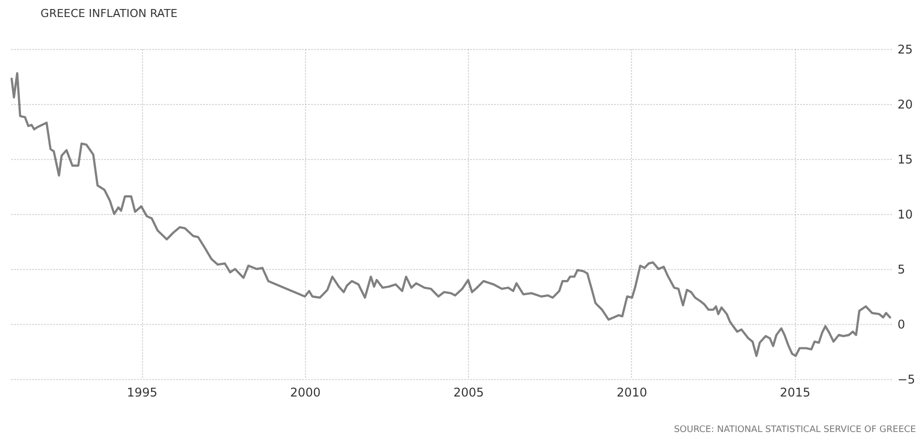 This screenshot has height=440, width=922. I want to click on x-tick-label: 2015, so click(795, 393).